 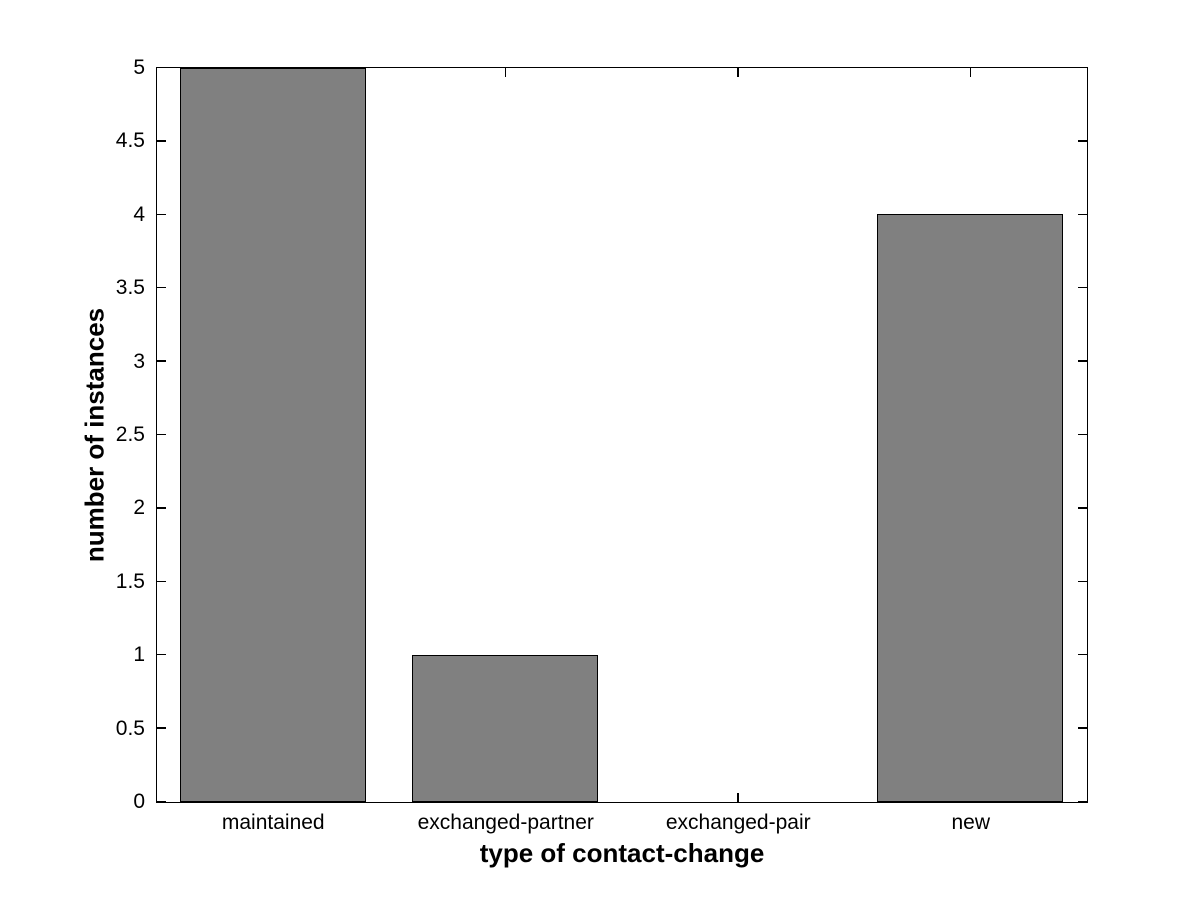 I want to click on bar-maintained, so click(x=272, y=434).